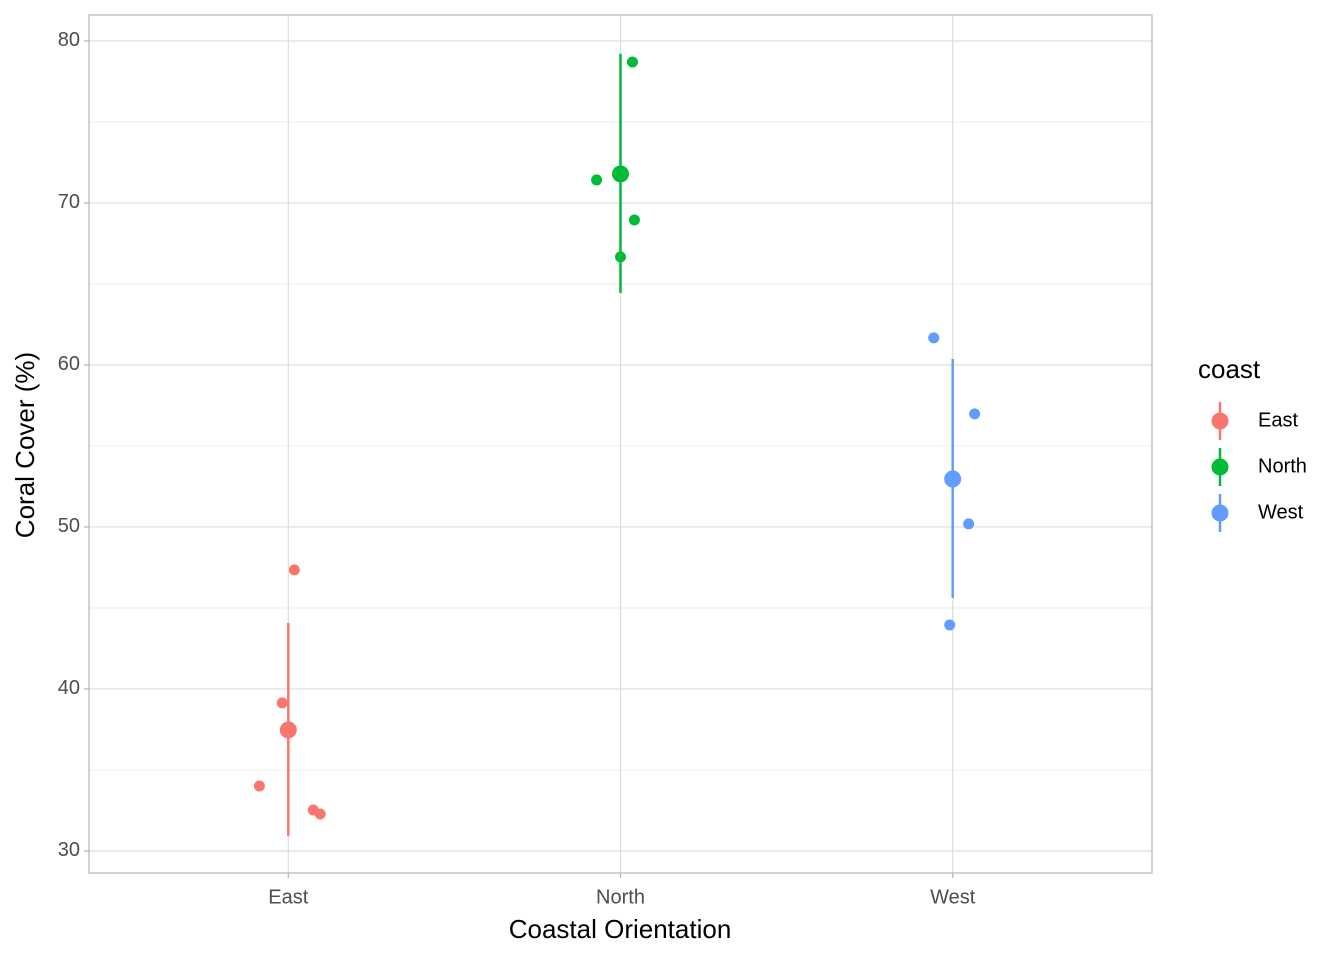 The width and height of the screenshot is (1344, 960). Describe the element at coordinates (25, 445) in the screenshot. I see `y-axis-title: Coral Cover (%)` at that location.